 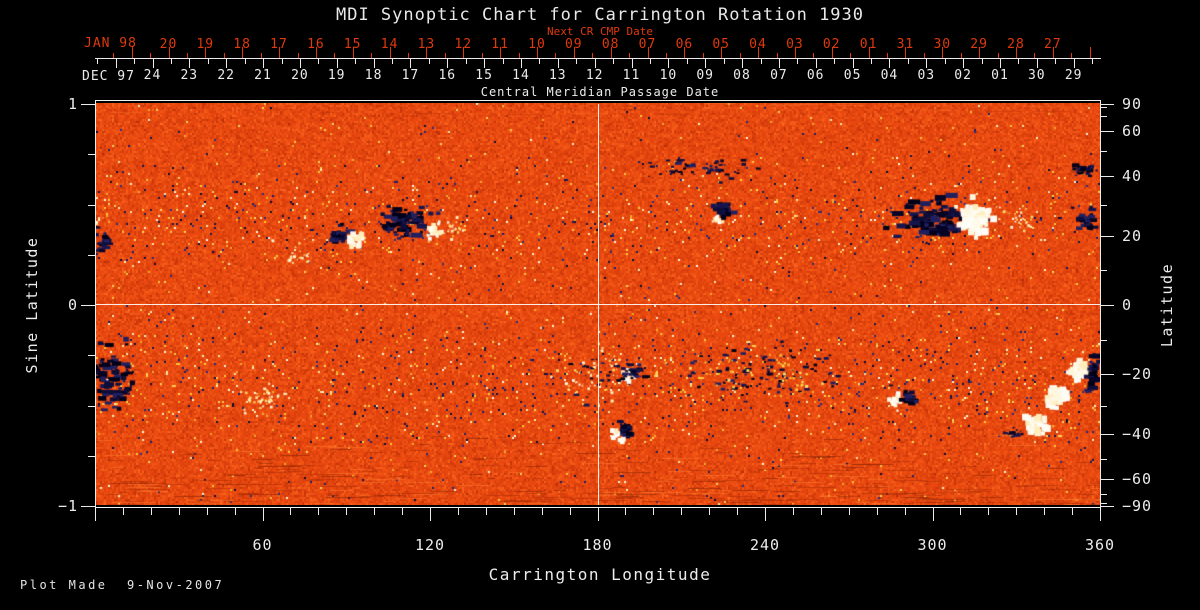 What do you see at coordinates (1036, 75) in the screenshot?
I see `cmp-date-label: 30` at bounding box center [1036, 75].